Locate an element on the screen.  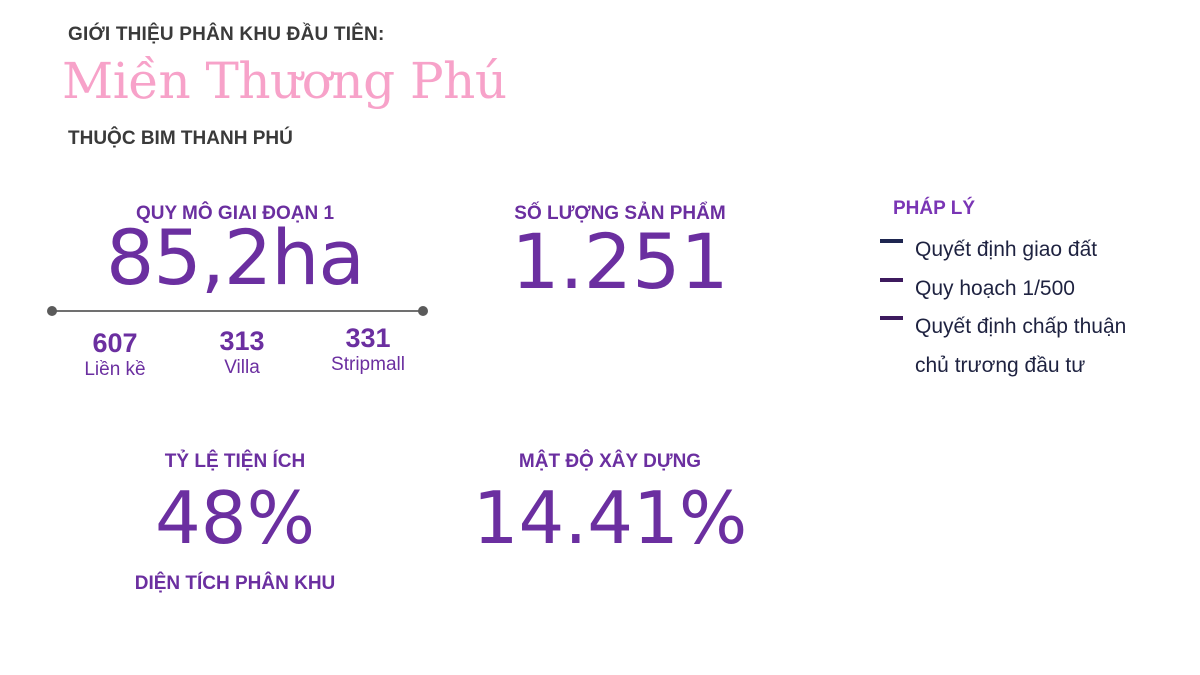
breakdown-count: 607 is located at coordinates (115, 343).